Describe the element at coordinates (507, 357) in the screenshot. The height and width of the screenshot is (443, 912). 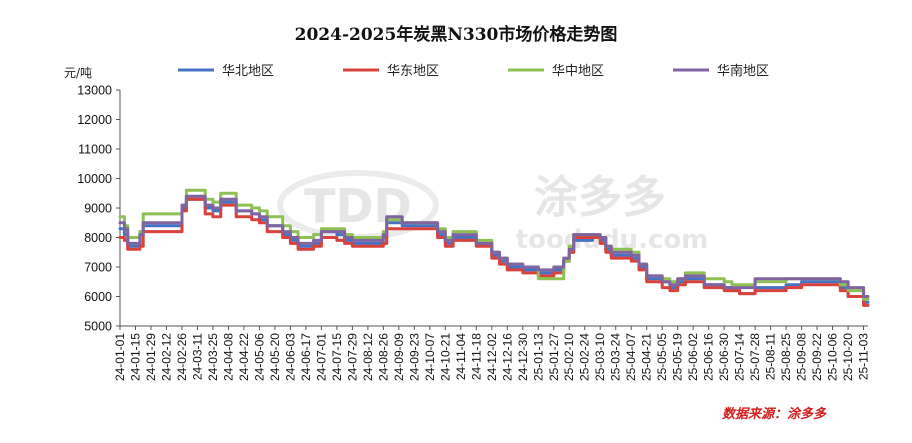
I see `x-tick-label: 24-12-16` at that location.